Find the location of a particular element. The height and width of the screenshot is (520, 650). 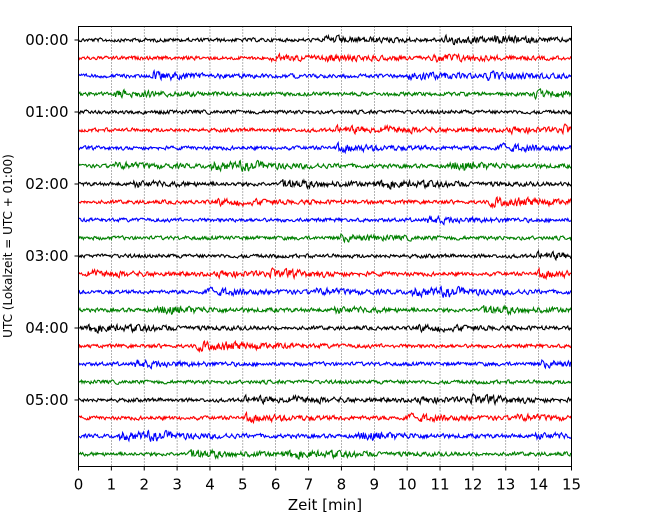

y-tick-label: 03:00 is located at coordinates (46, 256).